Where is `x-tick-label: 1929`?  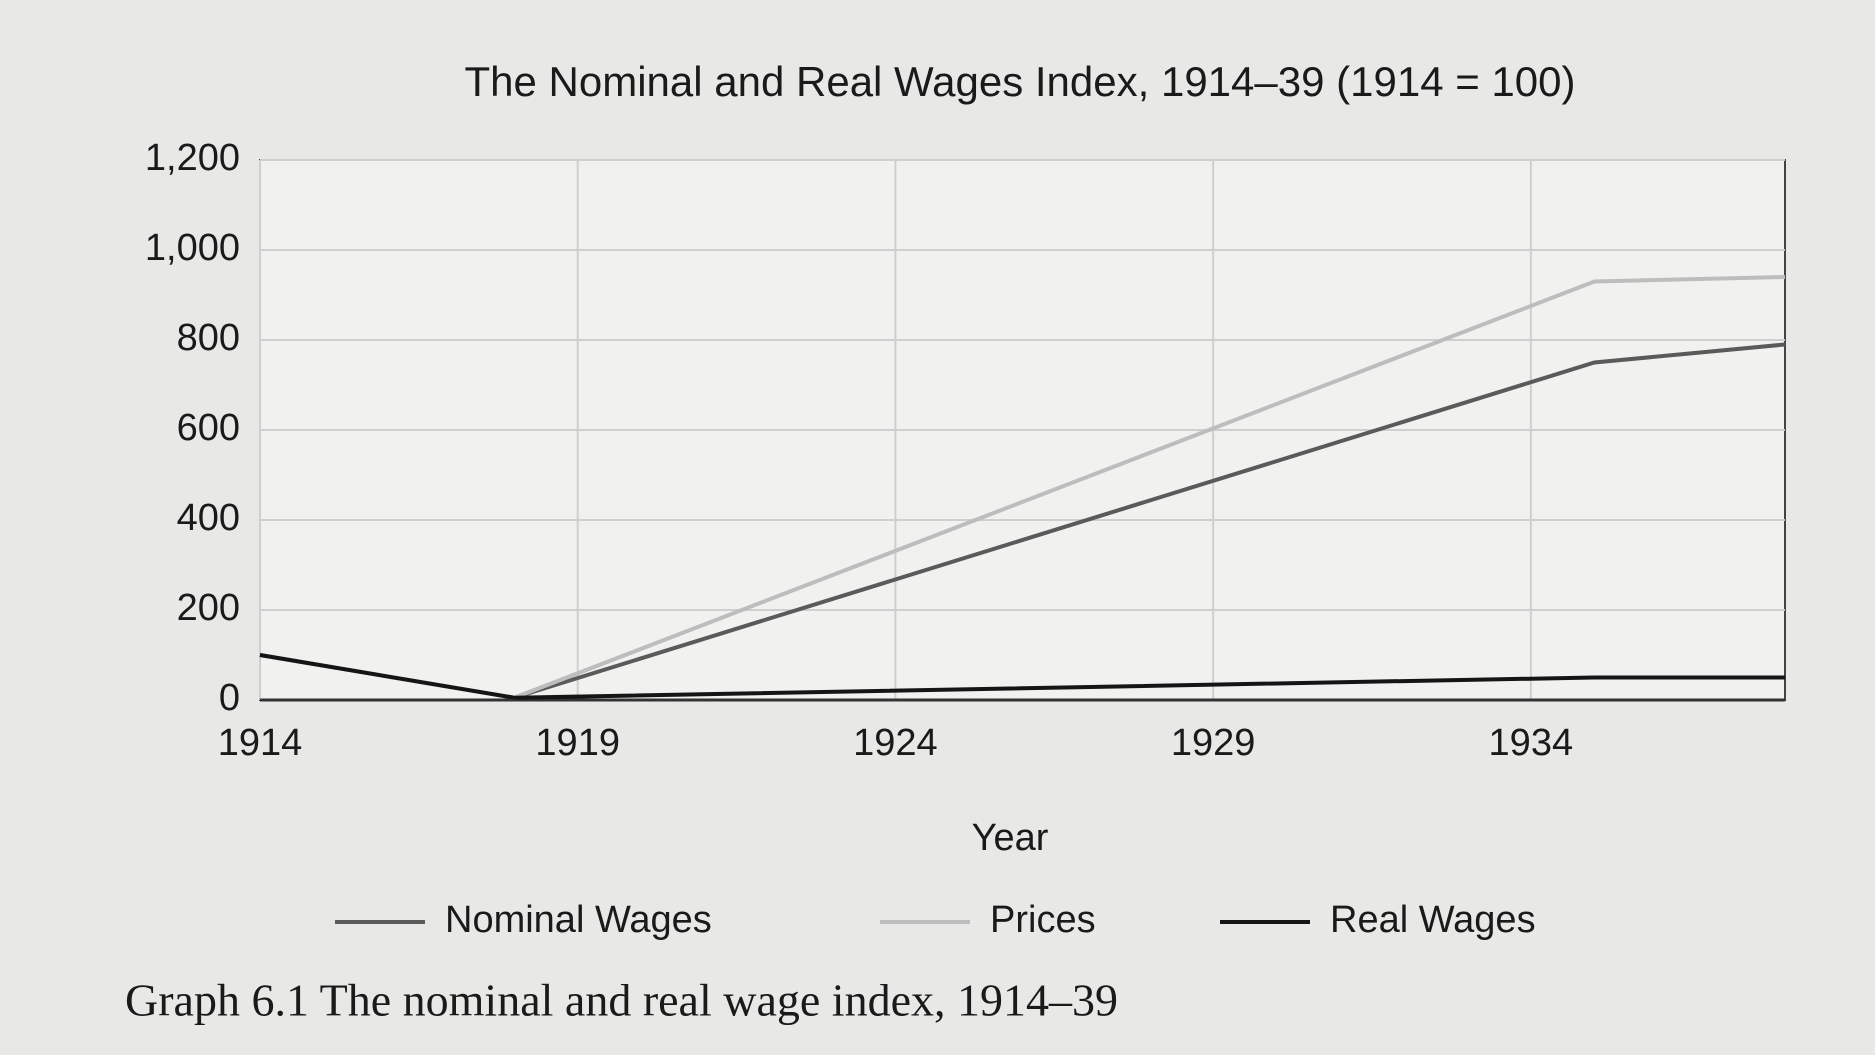 x-tick-label: 1929 is located at coordinates (1213, 743).